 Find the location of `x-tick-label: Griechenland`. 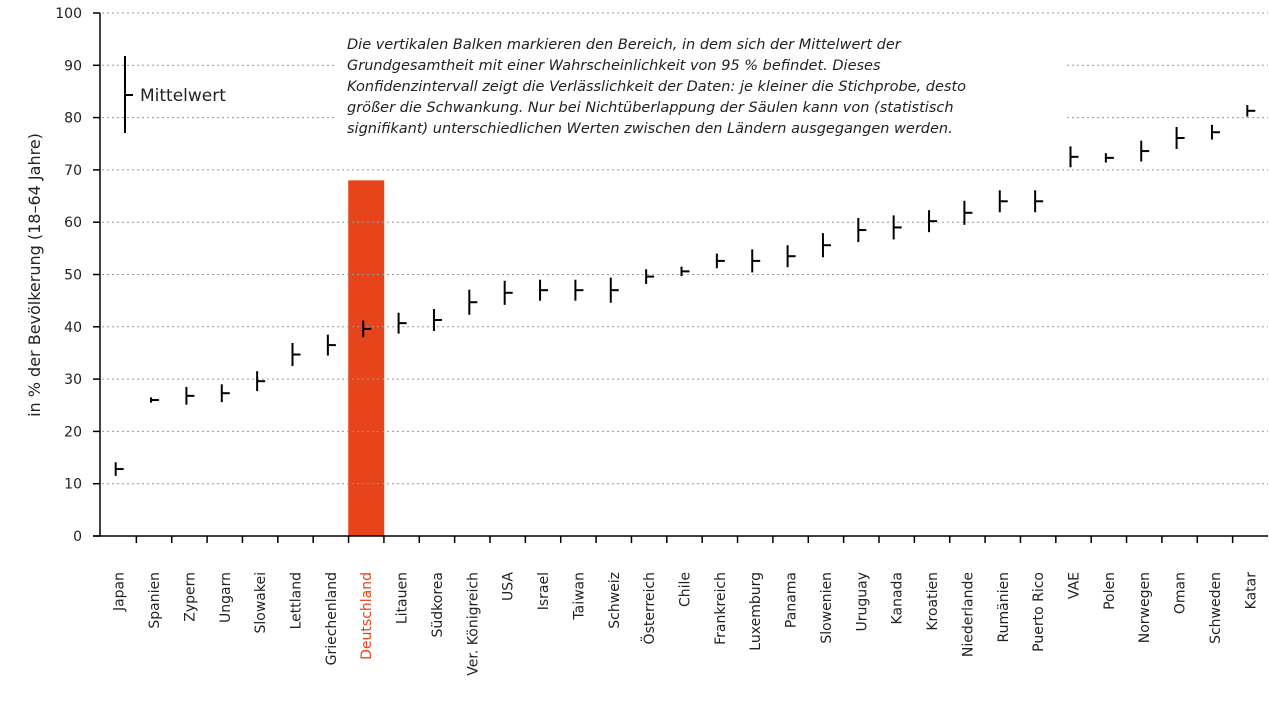

x-tick-label: Griechenland is located at coordinates (332, 618).